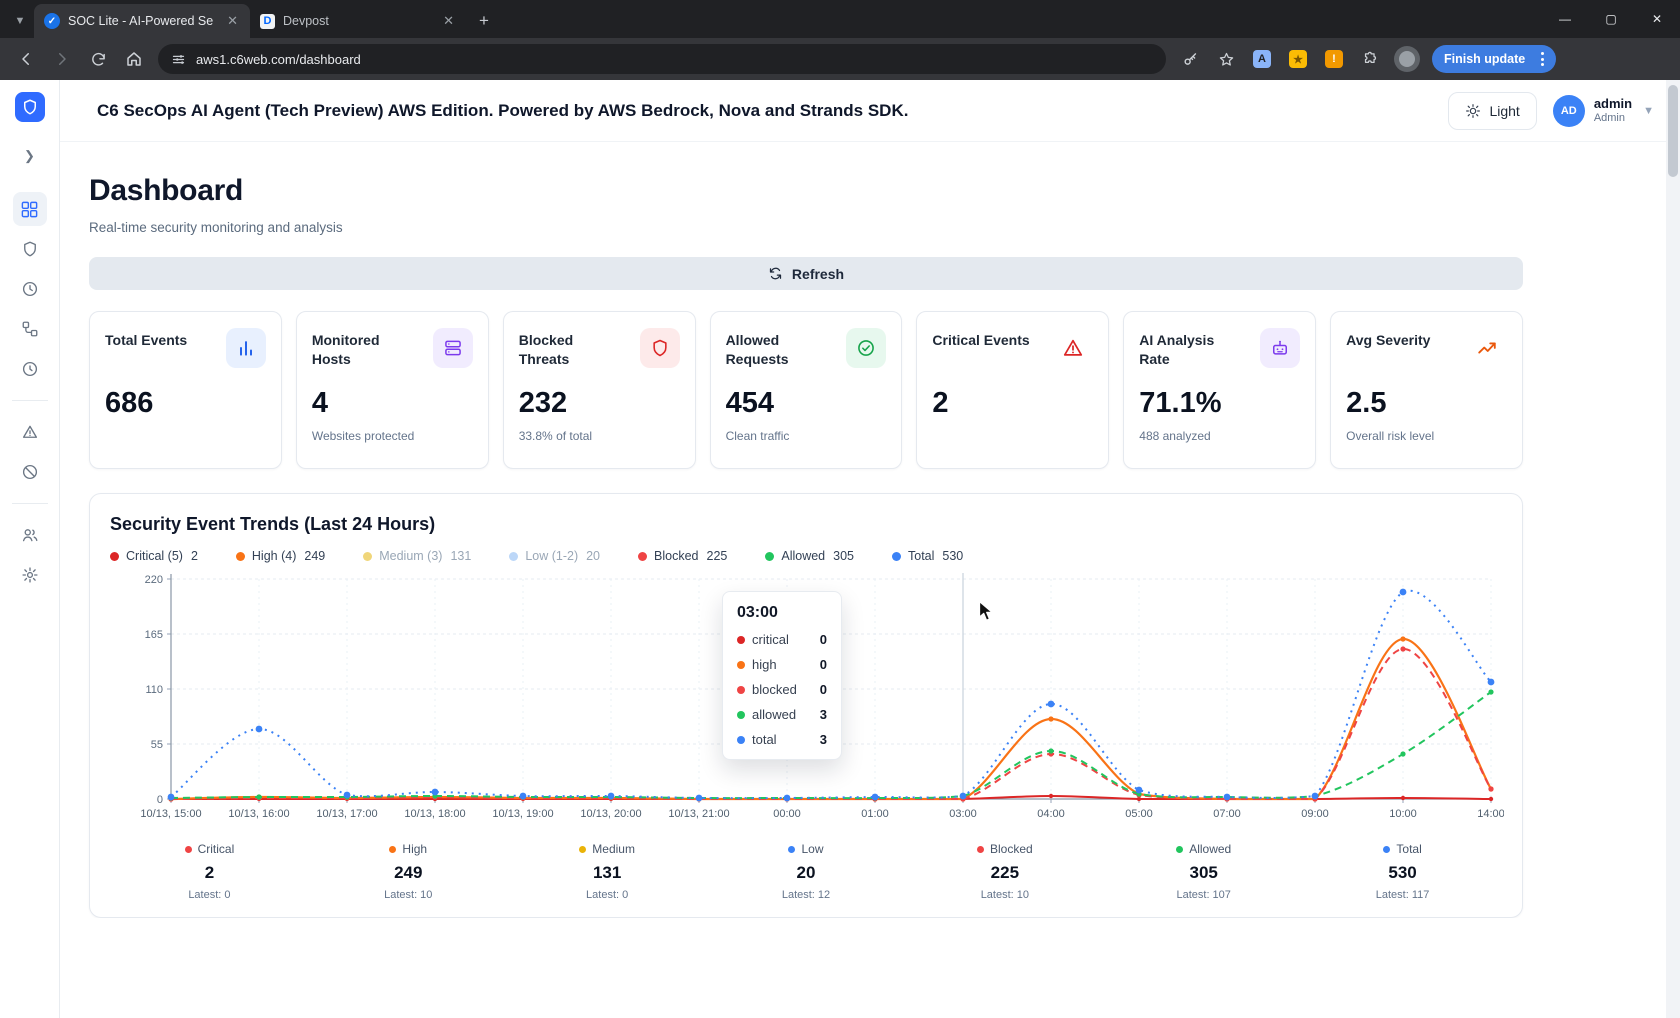 The image size is (1680, 1018). I want to click on stat-label: AI Analysis Rate, so click(1177, 349).